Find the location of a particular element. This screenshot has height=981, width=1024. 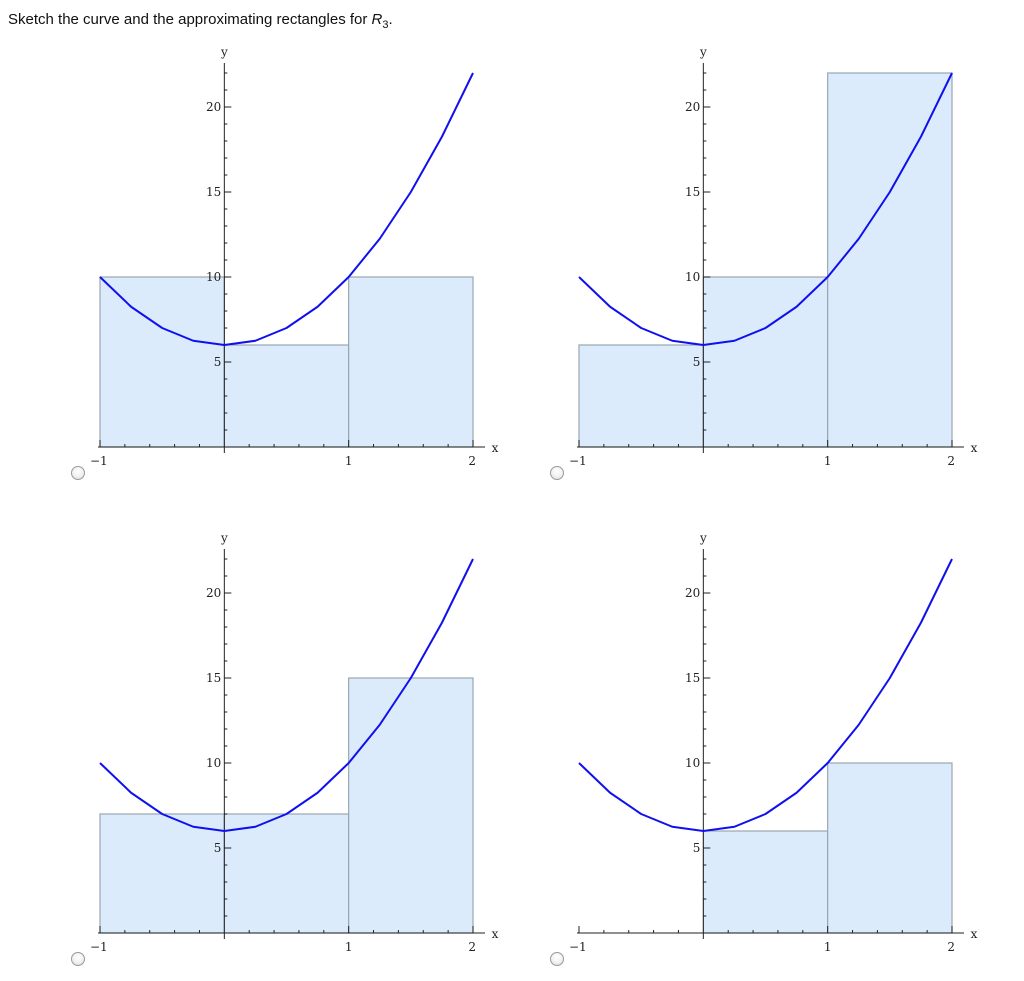

r-symbol: R is located at coordinates (377, 19).